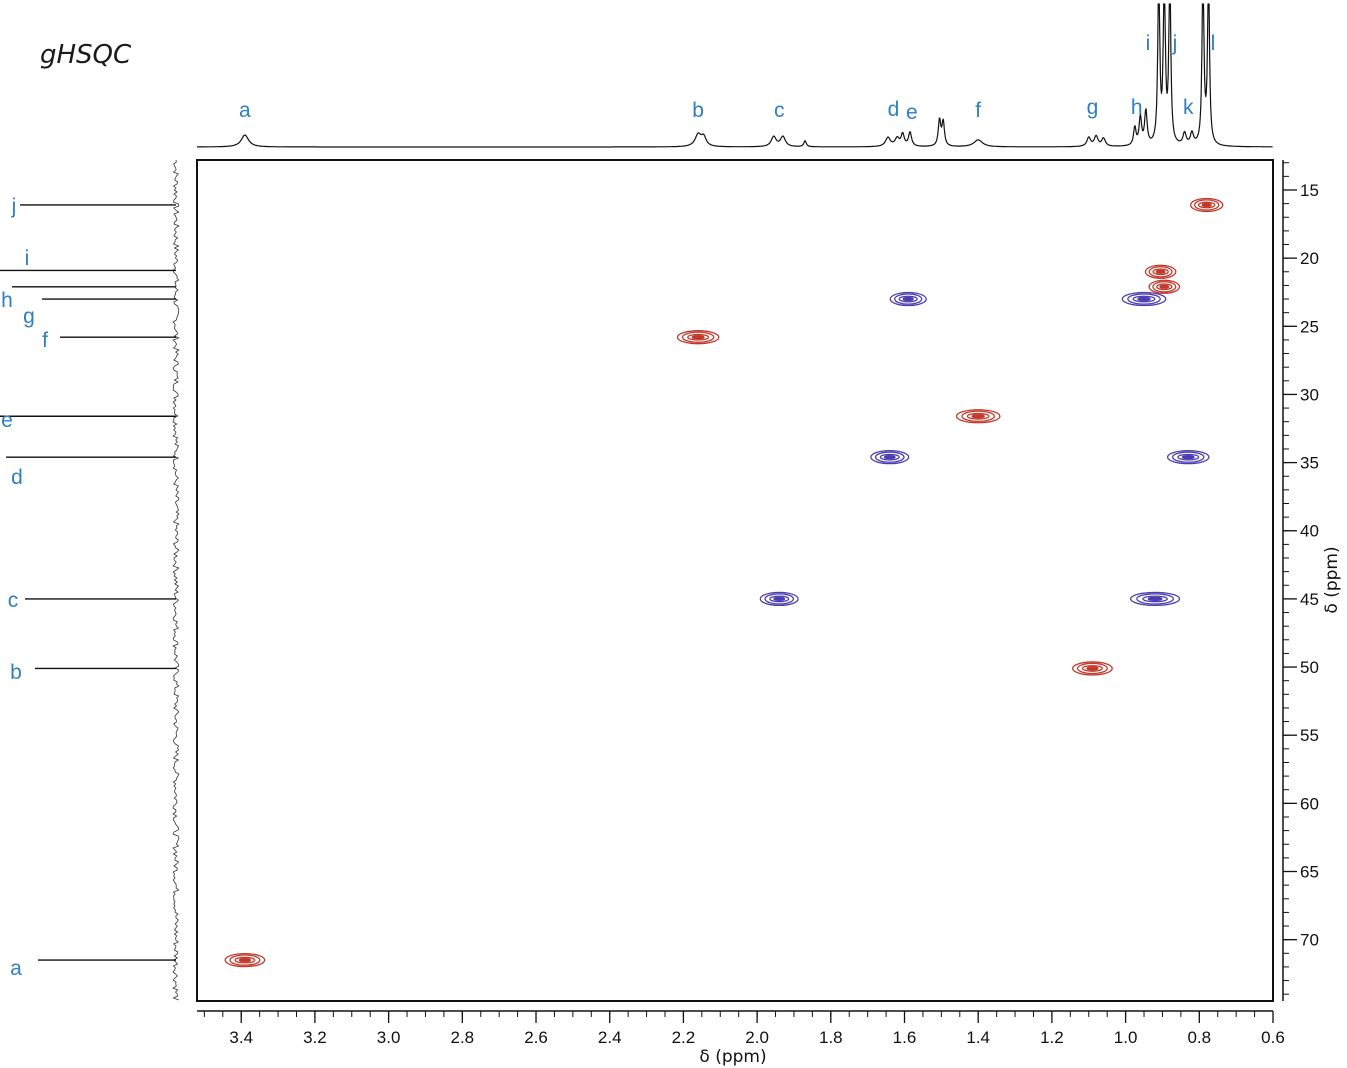 Image resolution: width=1347 pixels, height=1068 pixels. Describe the element at coordinates (1093, 107) in the screenshot. I see `proton-peak-label: g` at that location.